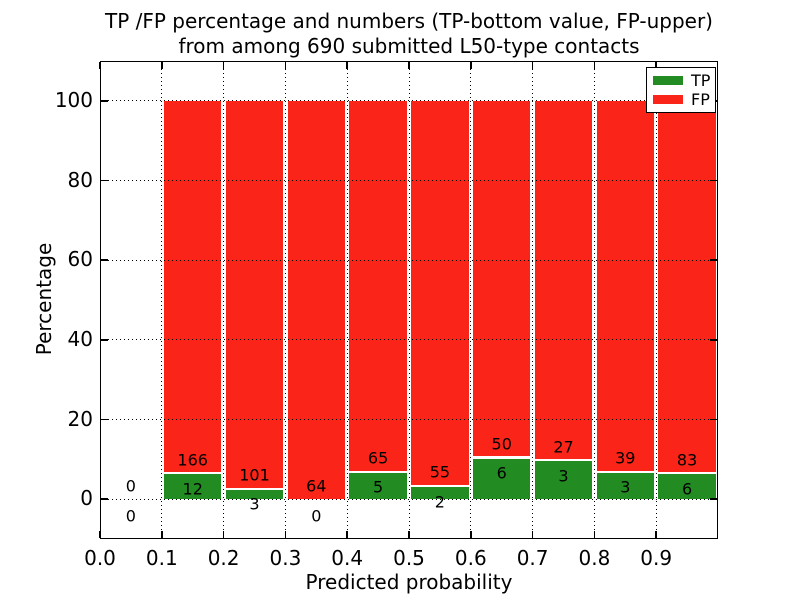  I want to click on tp-count-label: 12, so click(192, 489).